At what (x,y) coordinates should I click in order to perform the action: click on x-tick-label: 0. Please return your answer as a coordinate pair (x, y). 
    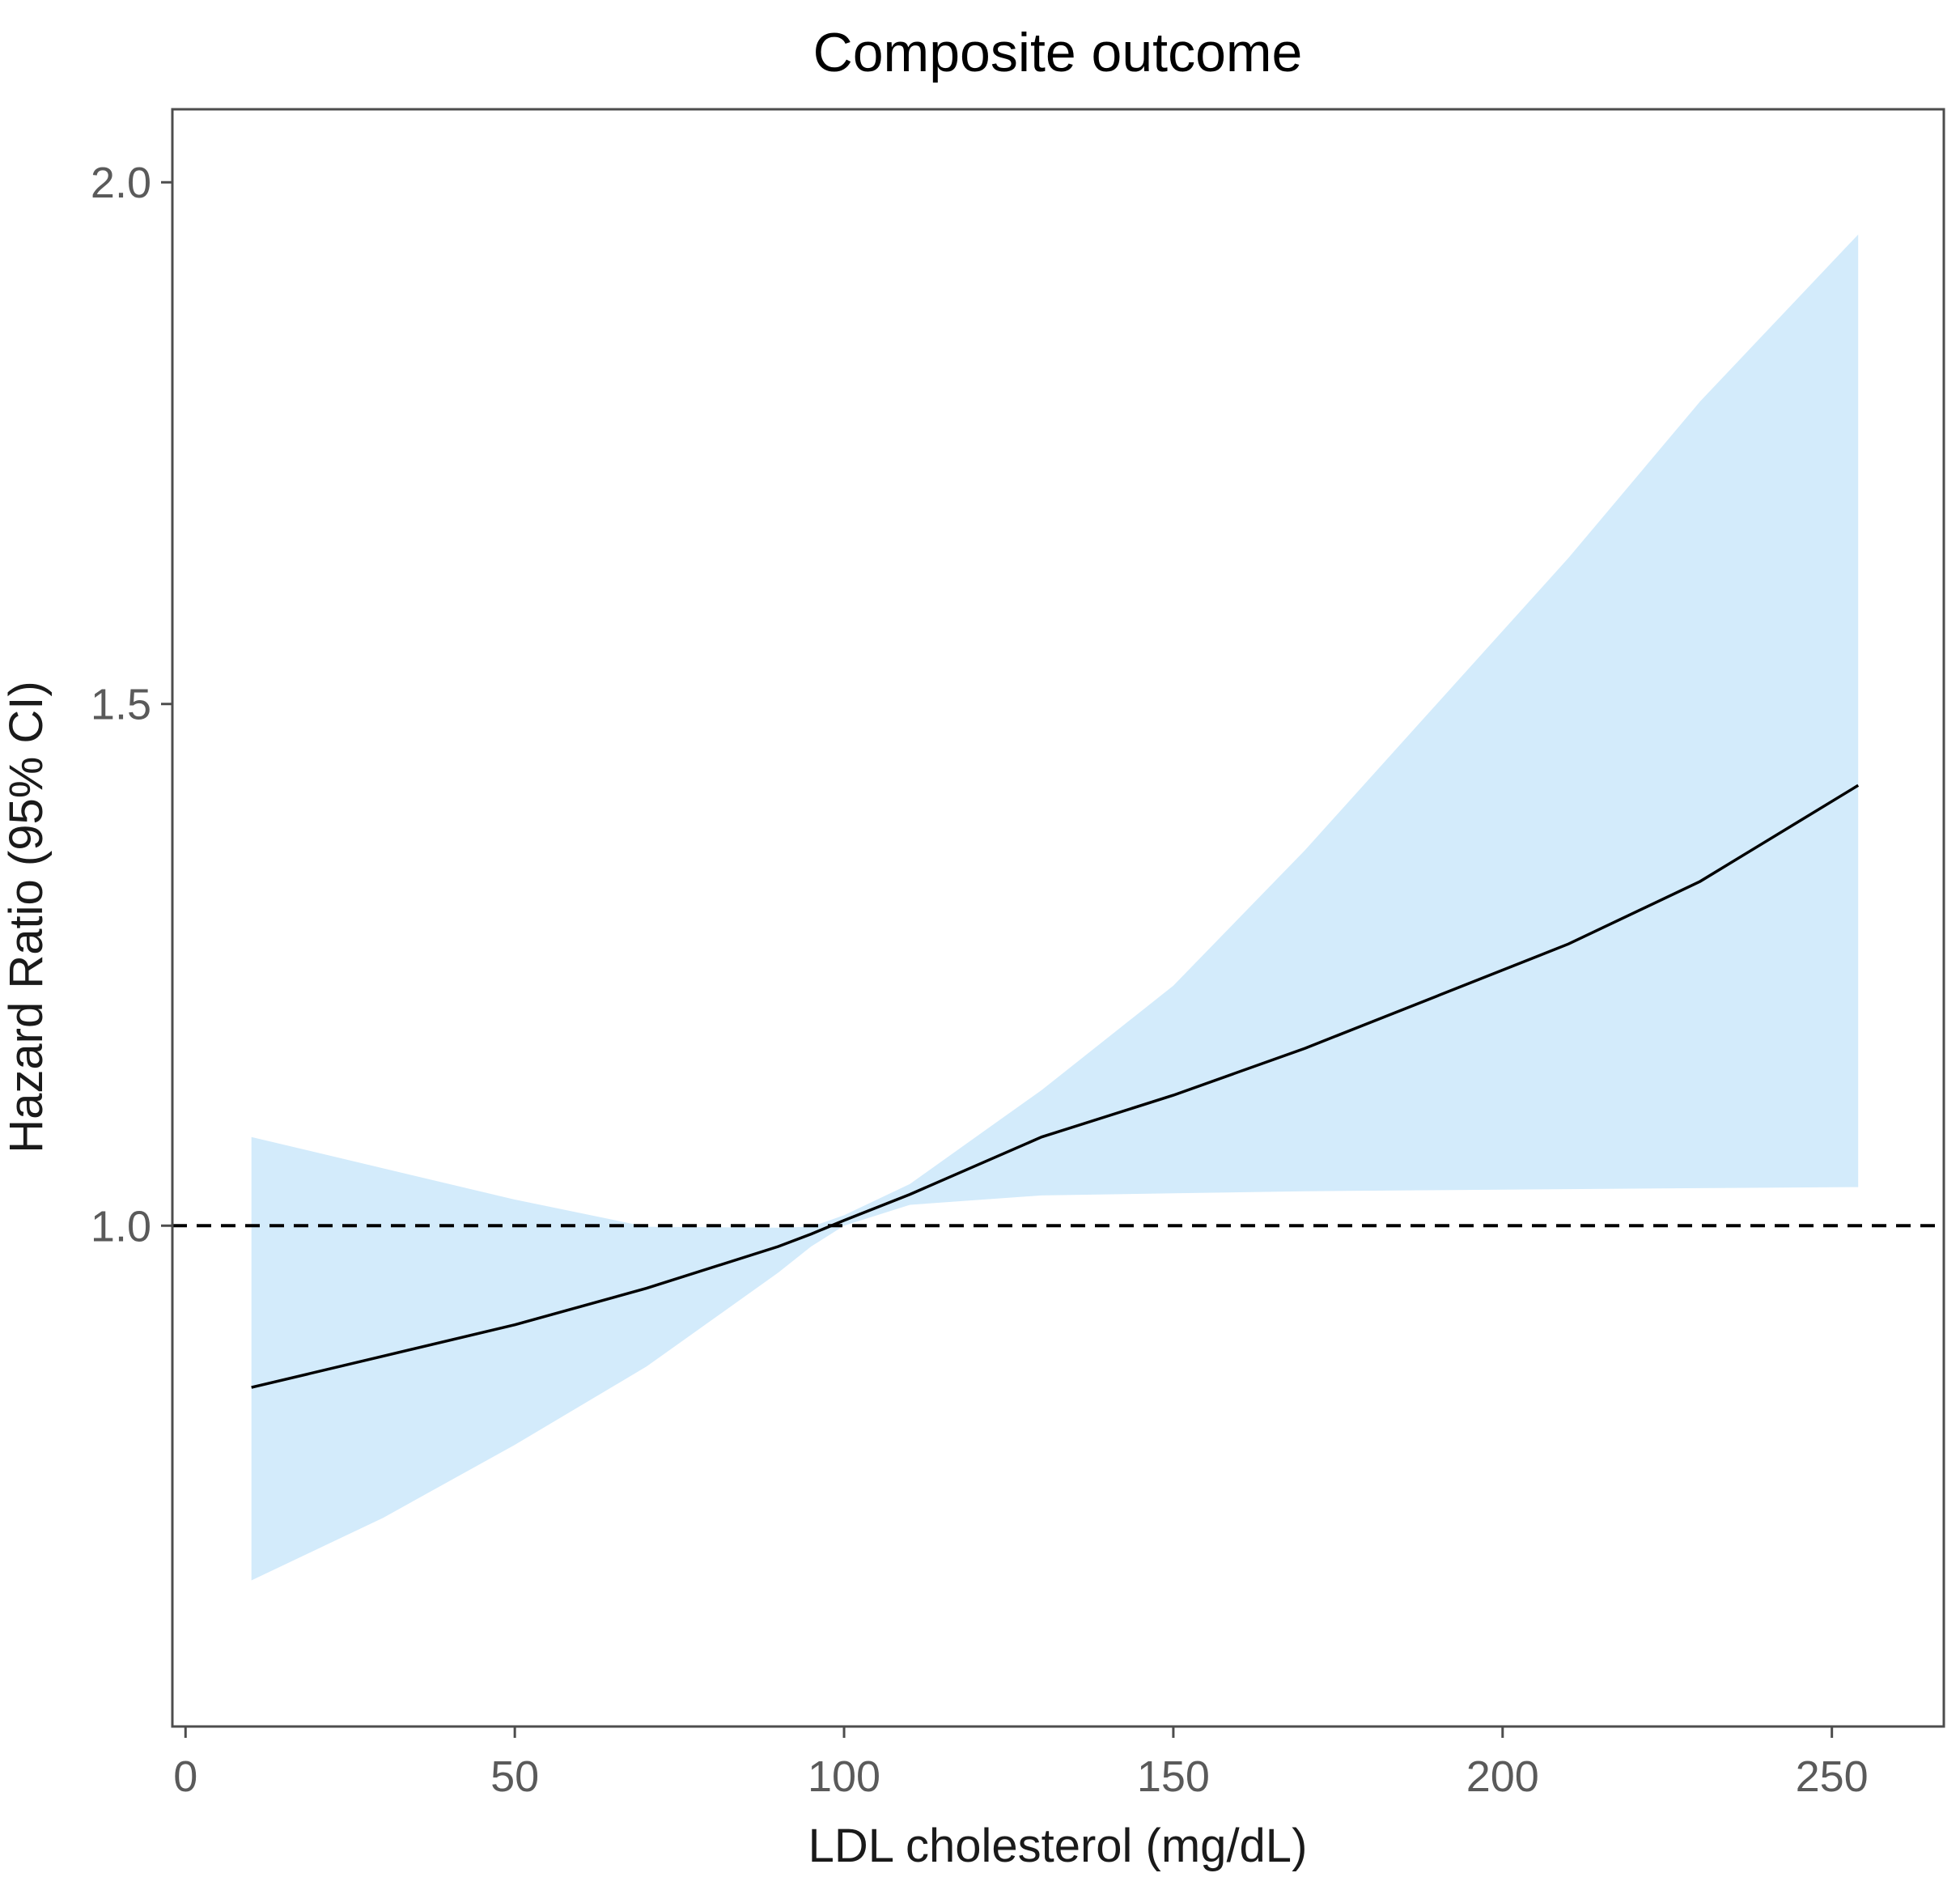
    Looking at the image, I should click on (185, 1776).